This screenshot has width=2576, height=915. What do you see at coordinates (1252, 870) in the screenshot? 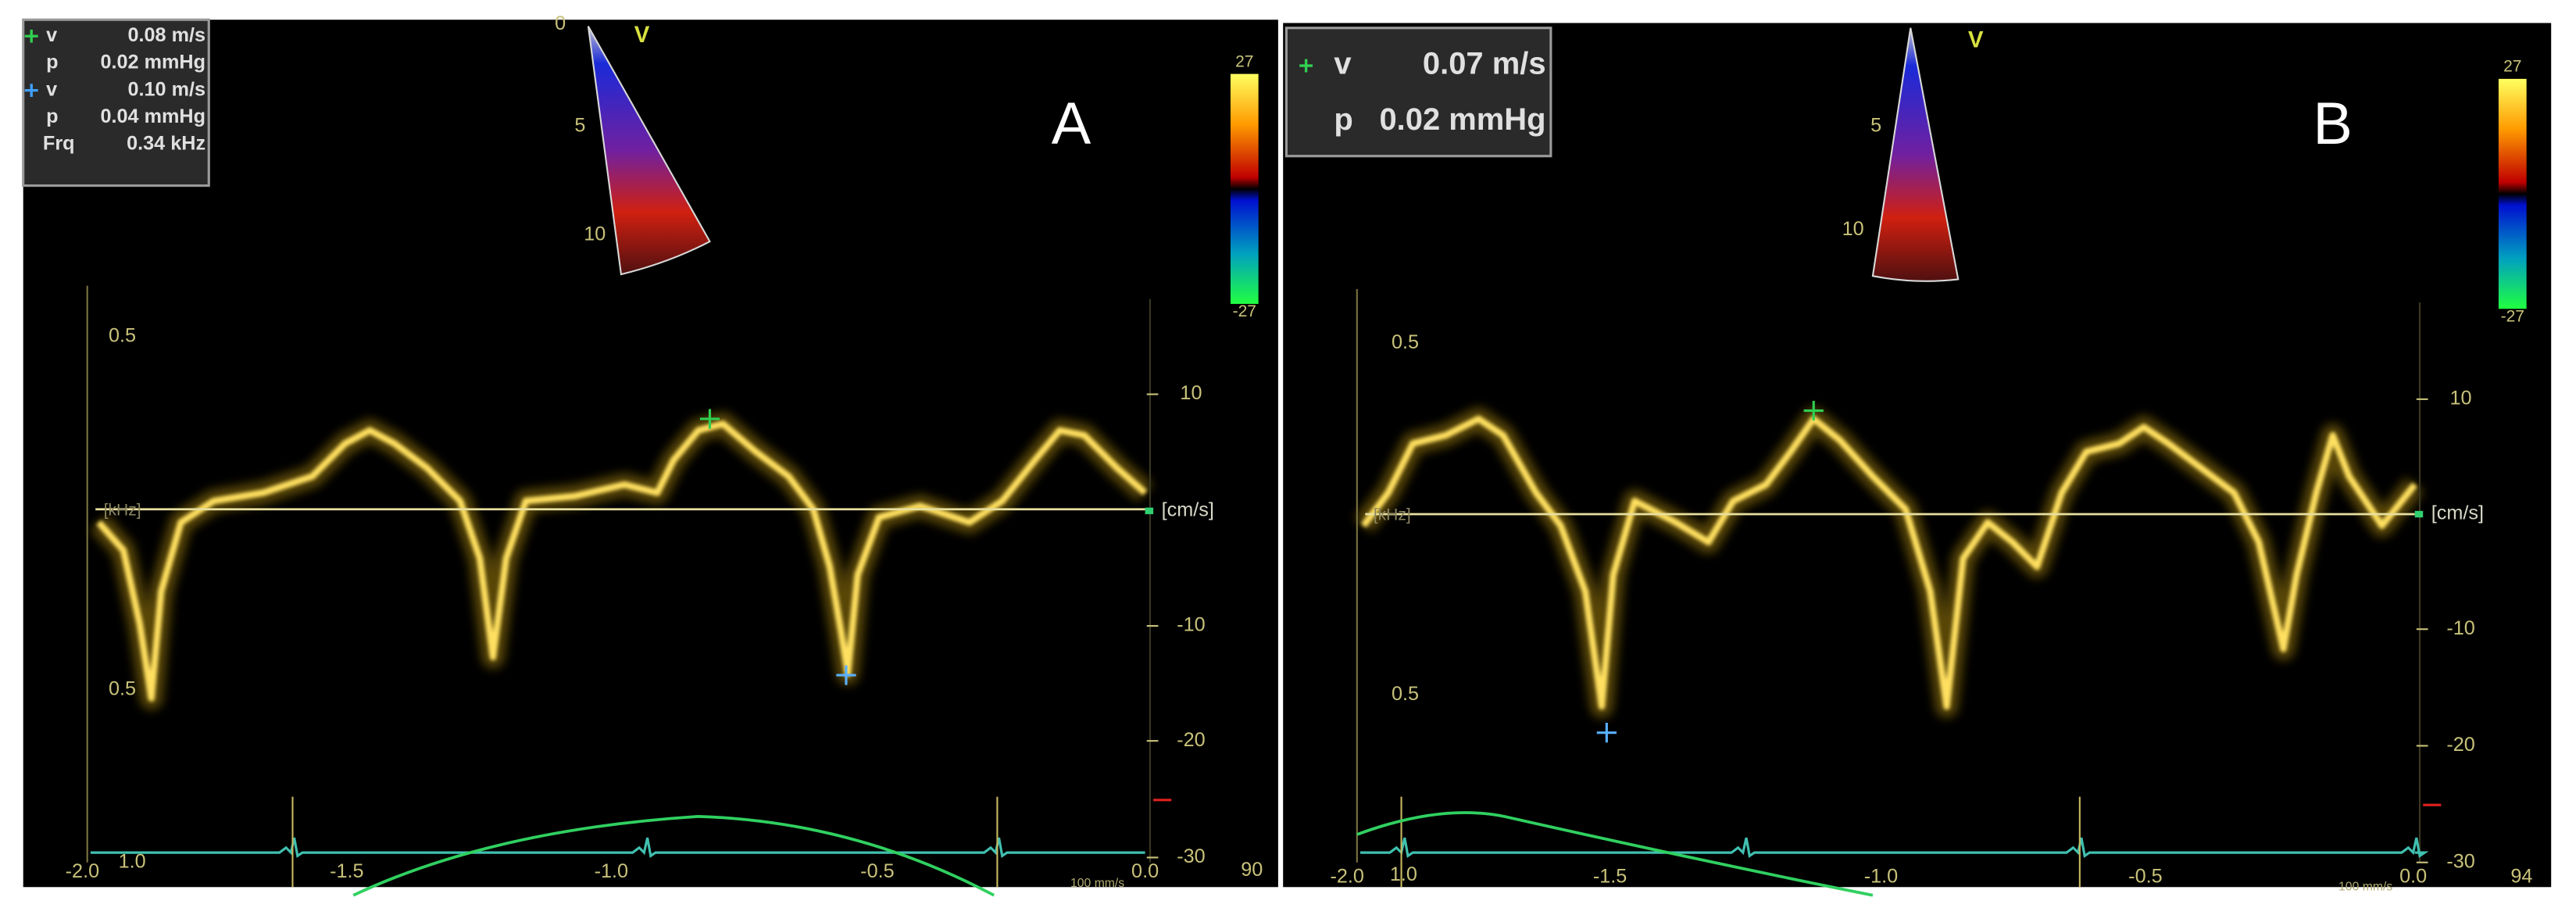
I see `heart-rate: 90` at bounding box center [1252, 870].